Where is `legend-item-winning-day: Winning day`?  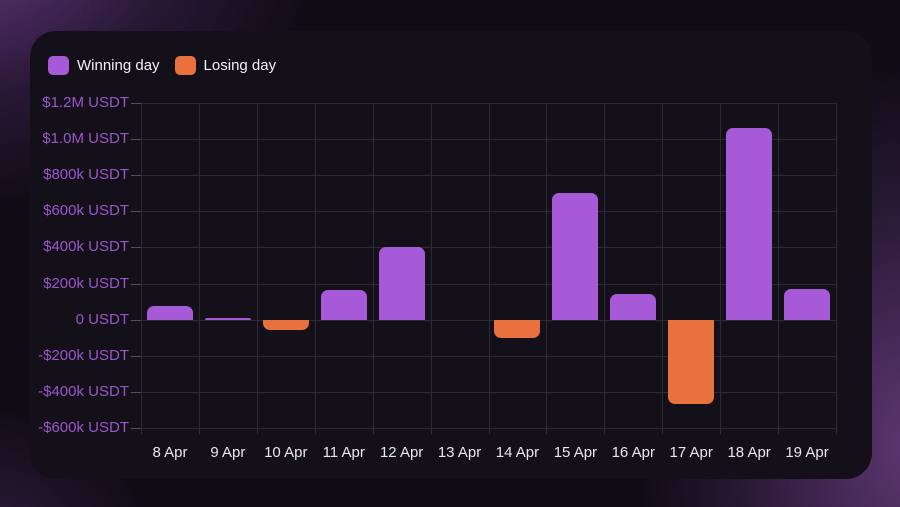
legend-item-winning-day: Winning day is located at coordinates (104, 65).